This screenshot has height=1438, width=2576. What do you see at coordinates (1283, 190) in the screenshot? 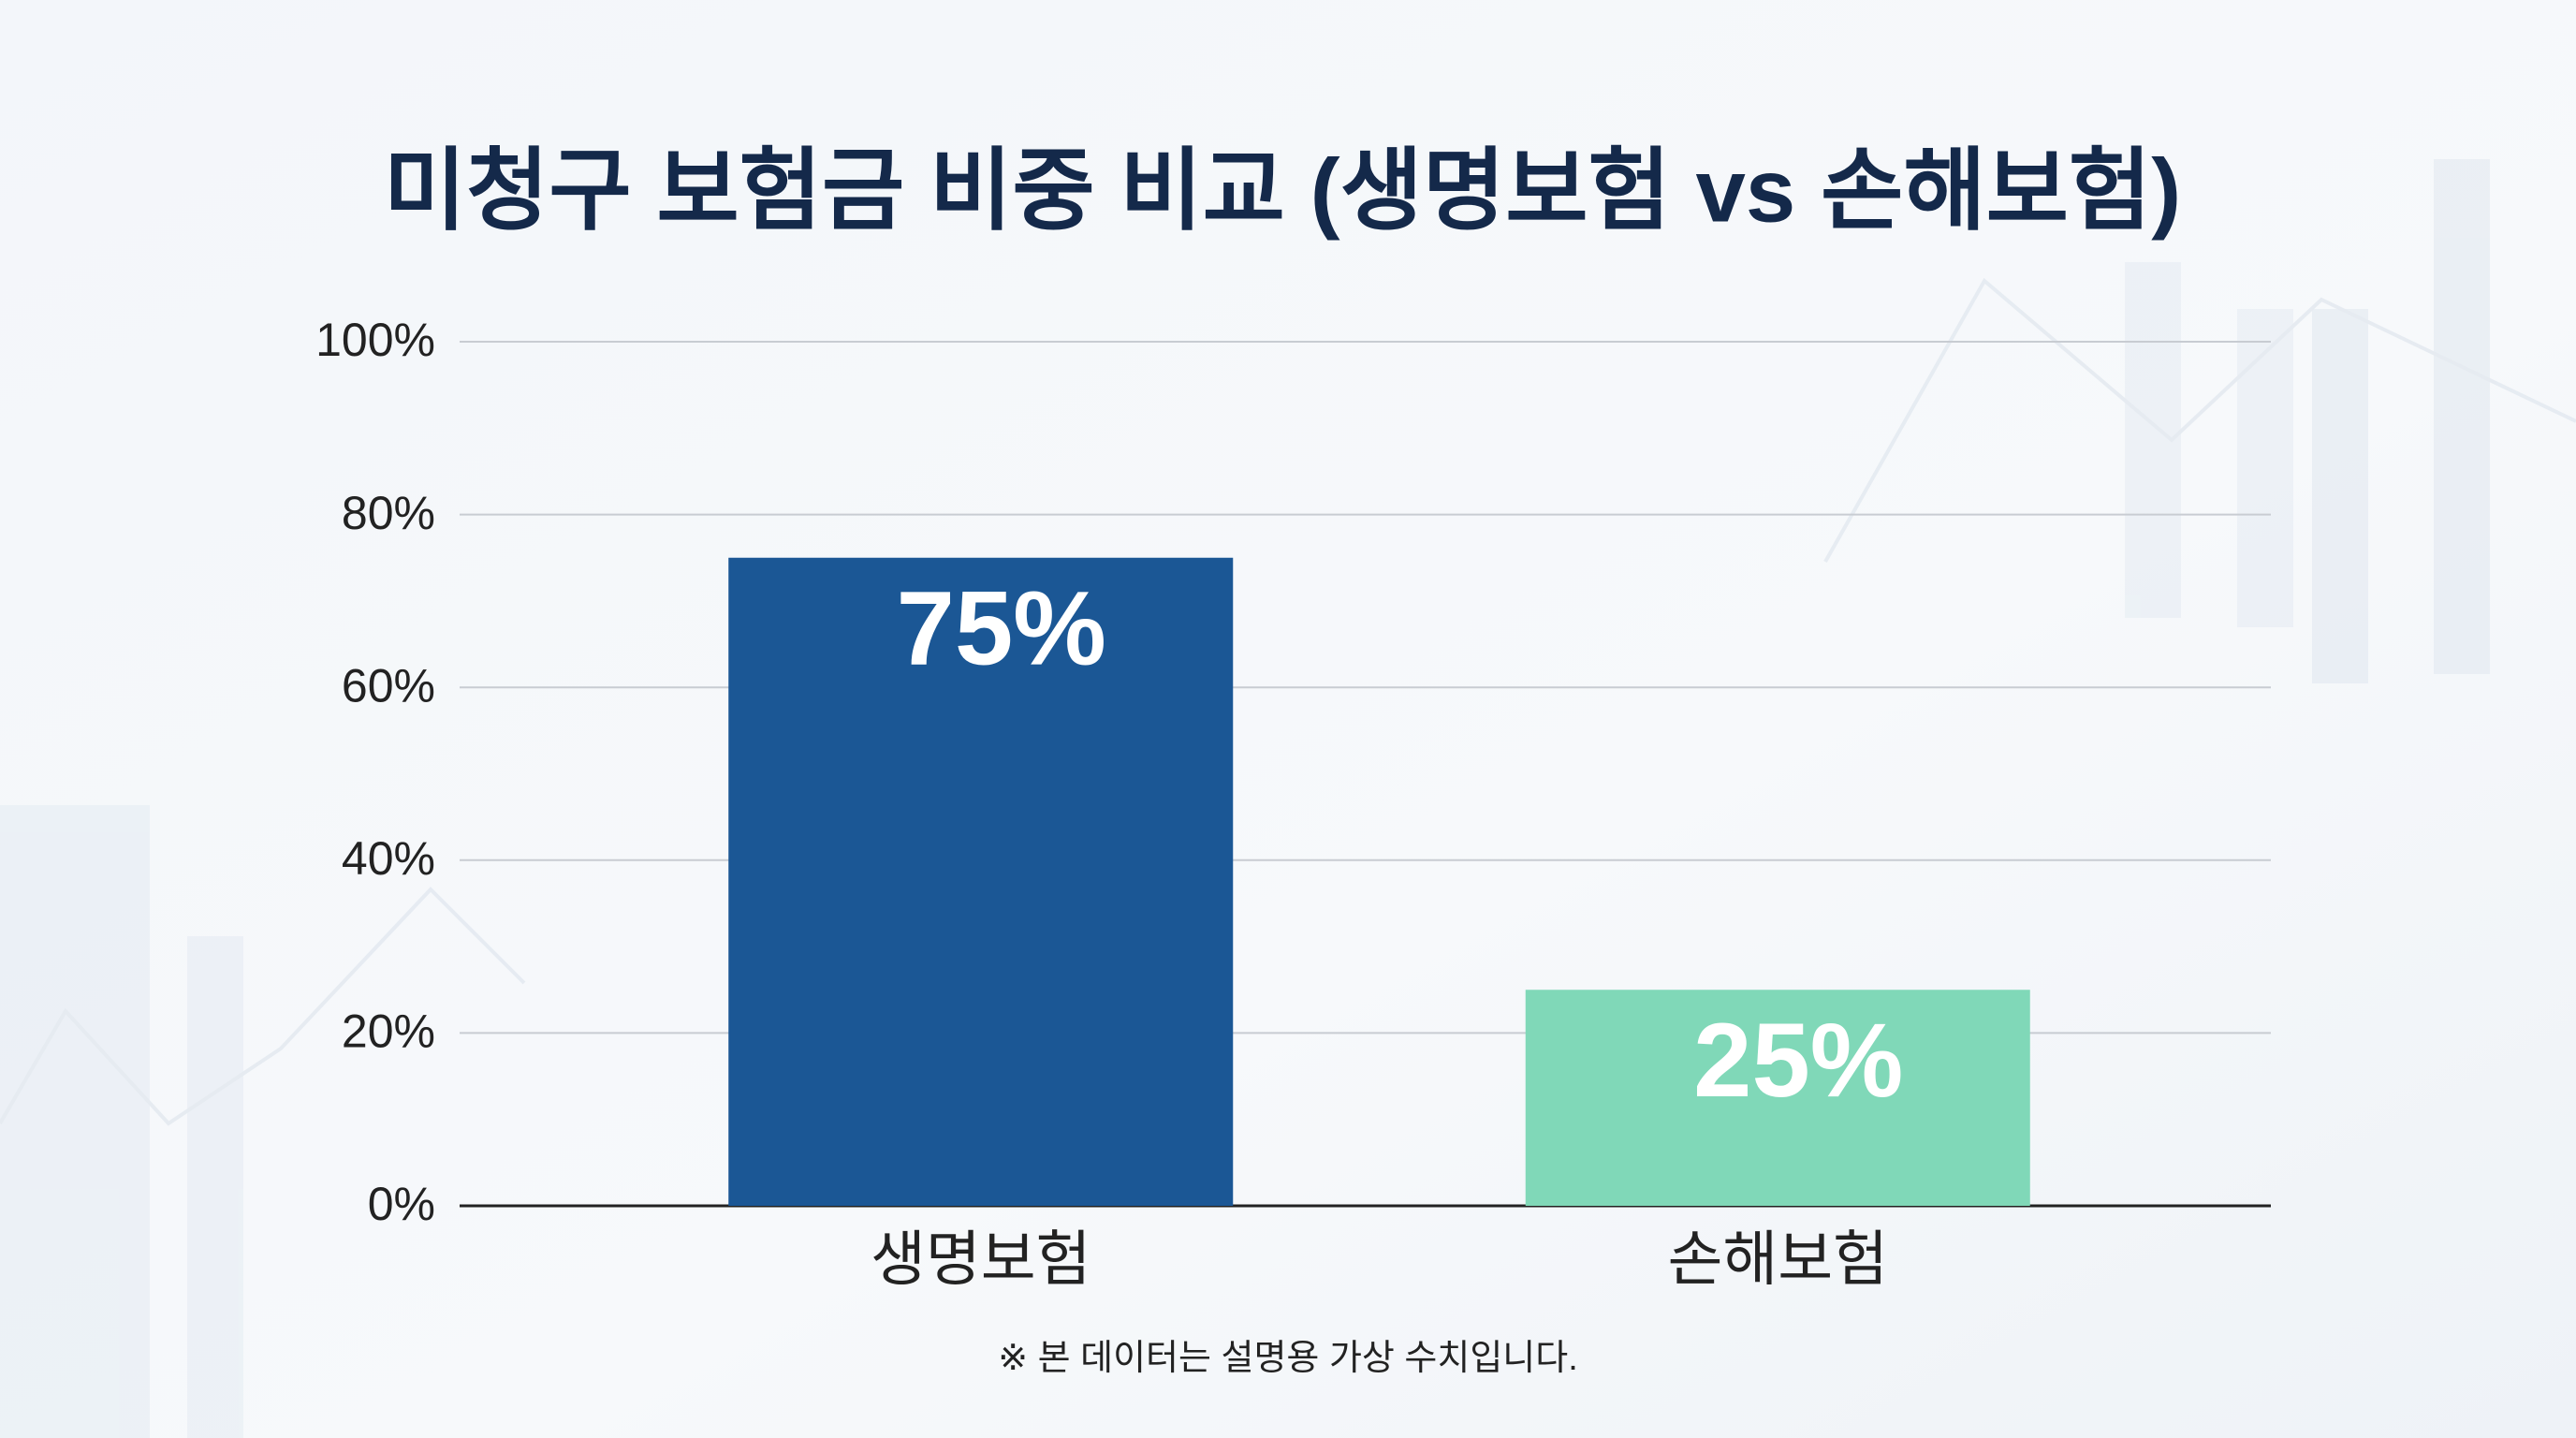
I see `chart-title: 미청구 보험금 비중 비교 (생명보험 vs 손해보험)` at bounding box center [1283, 190].